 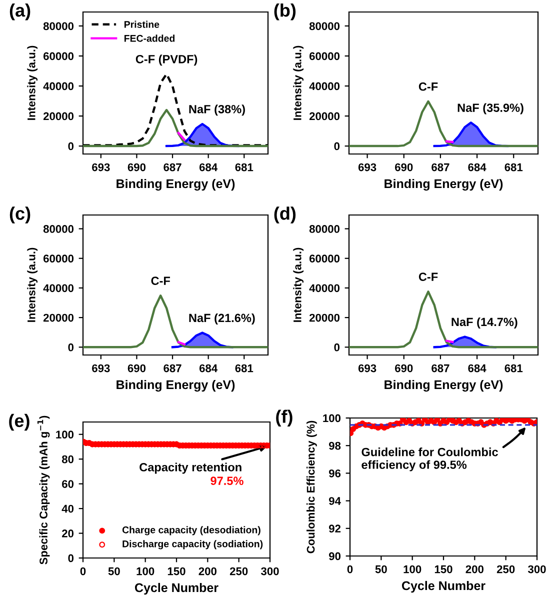 What do you see at coordinates (335, 446) in the screenshot?
I see `y-tick-label: 98` at bounding box center [335, 446].